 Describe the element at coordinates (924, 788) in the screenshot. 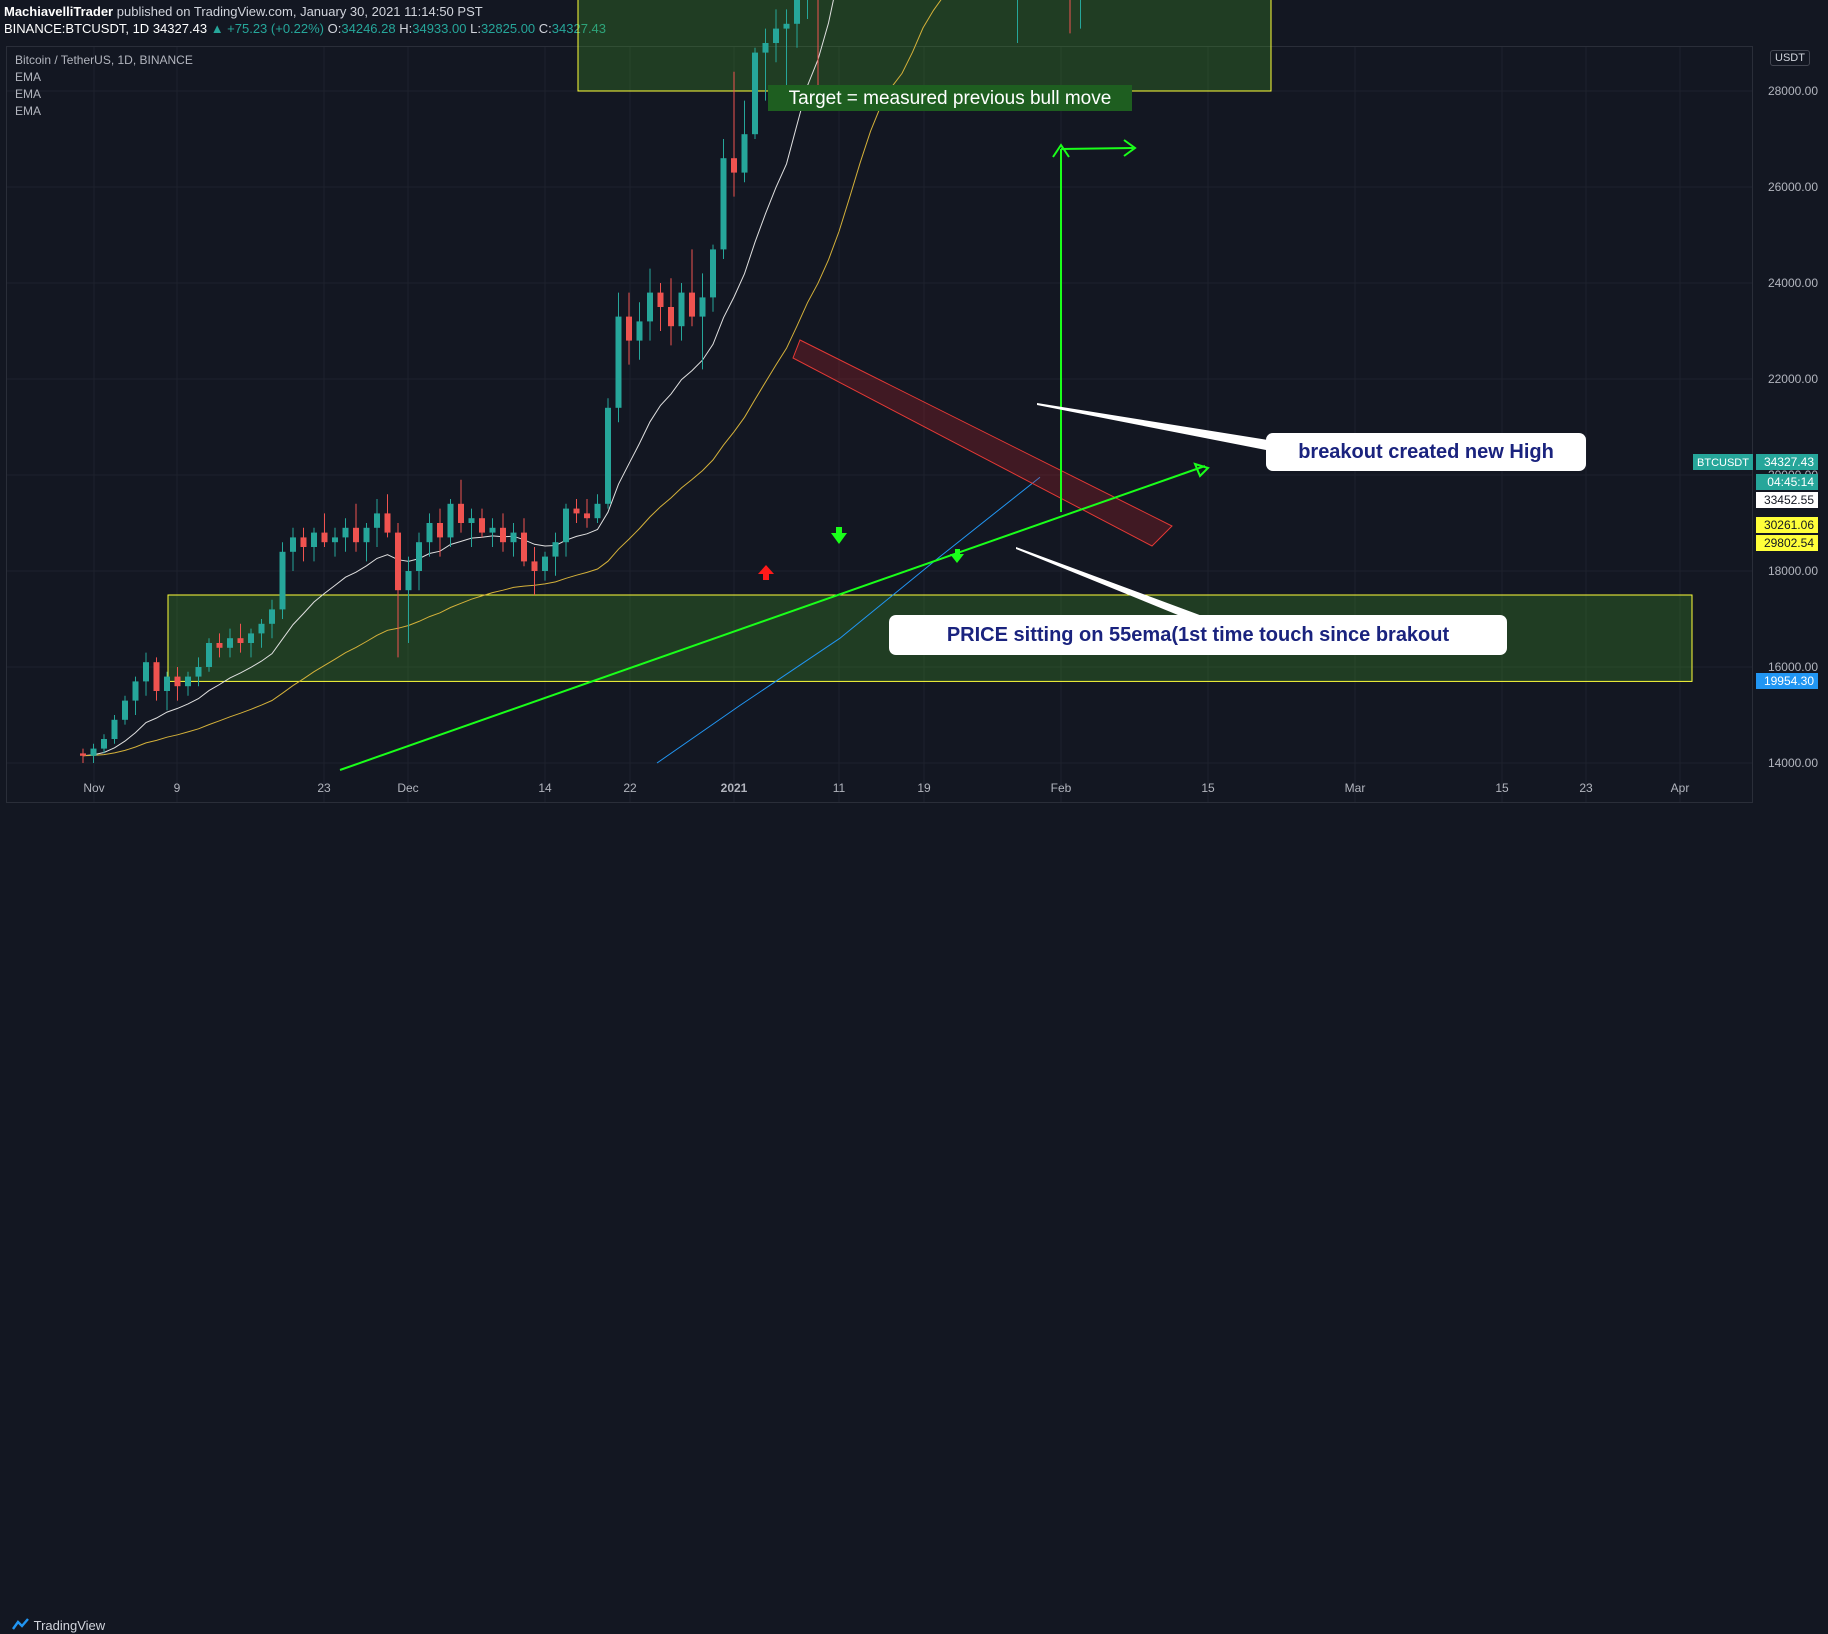

I see `x-tick-label: 19` at that location.